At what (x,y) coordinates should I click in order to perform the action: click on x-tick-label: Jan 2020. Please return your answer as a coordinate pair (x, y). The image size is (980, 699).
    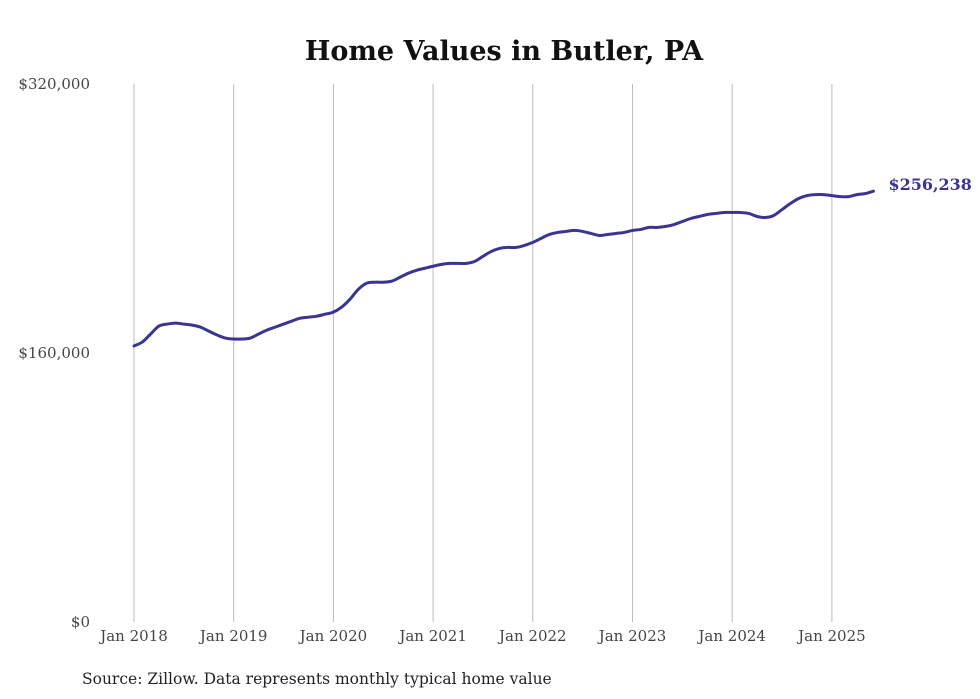
    Looking at the image, I should click on (333, 636).